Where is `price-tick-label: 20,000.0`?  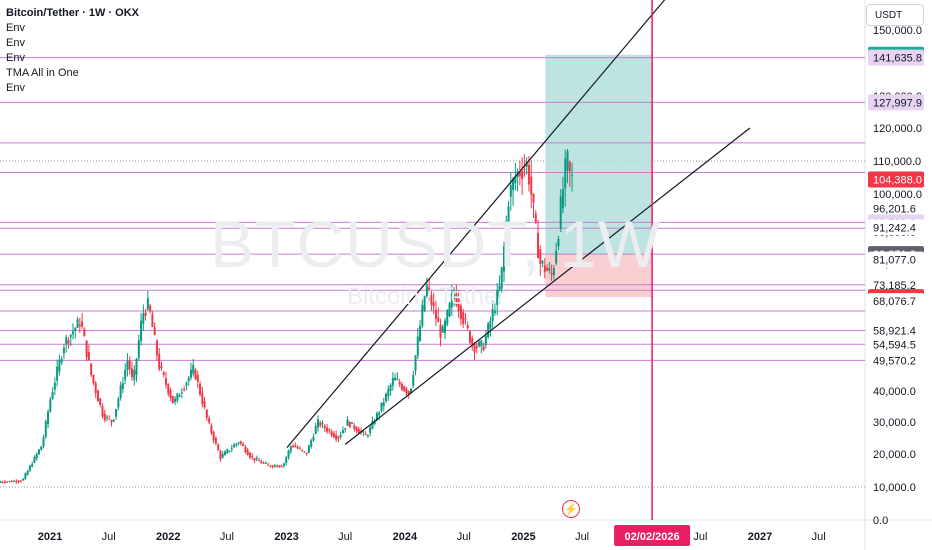
price-tick-label: 20,000.0 is located at coordinates (894, 455).